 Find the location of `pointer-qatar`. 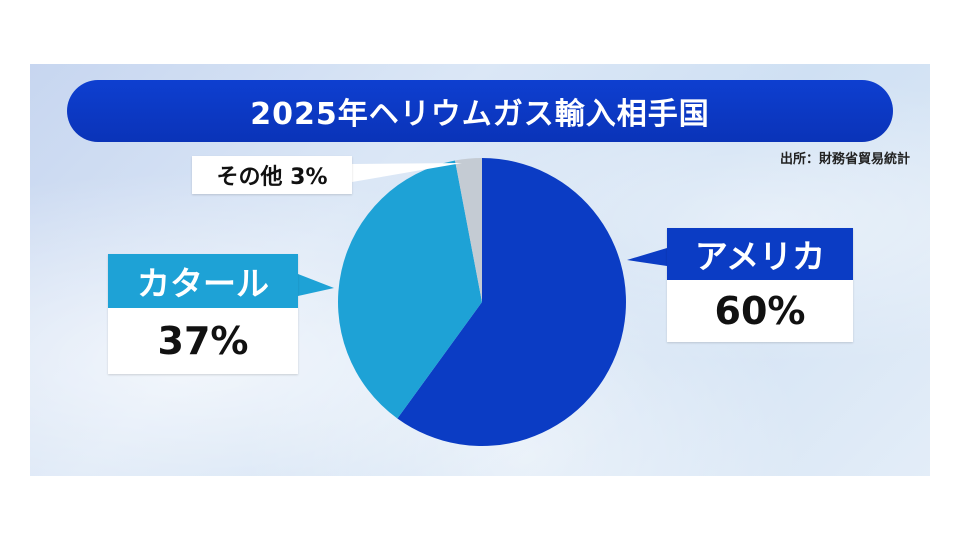

pointer-qatar is located at coordinates (316, 285).